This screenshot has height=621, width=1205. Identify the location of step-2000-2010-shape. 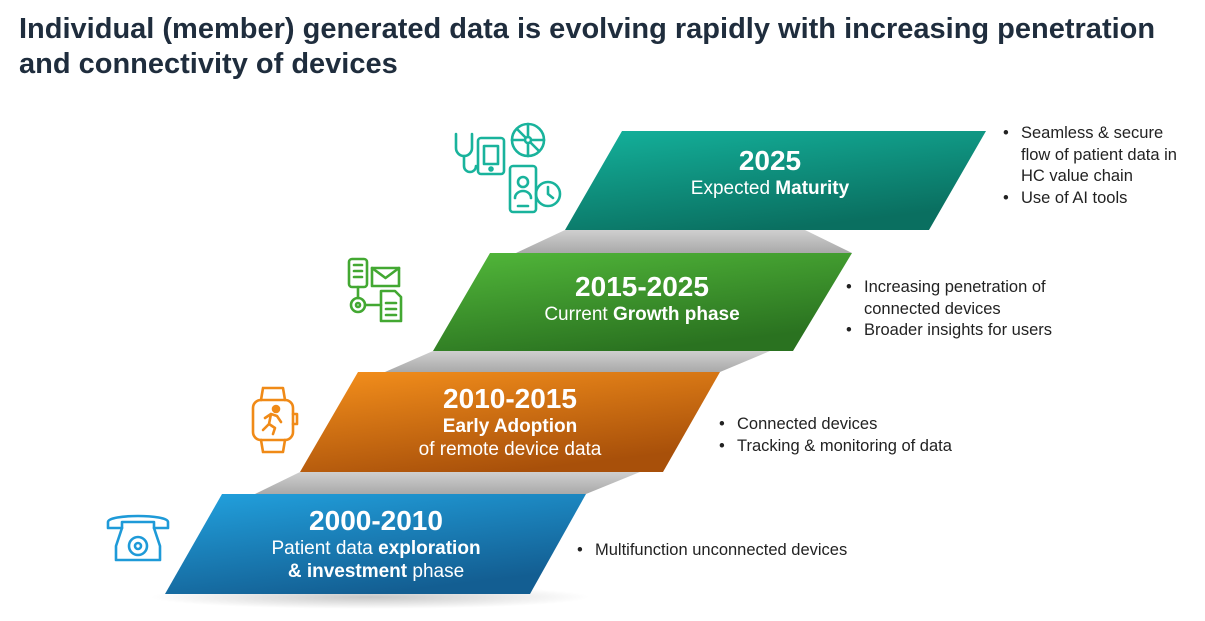
(375, 544).